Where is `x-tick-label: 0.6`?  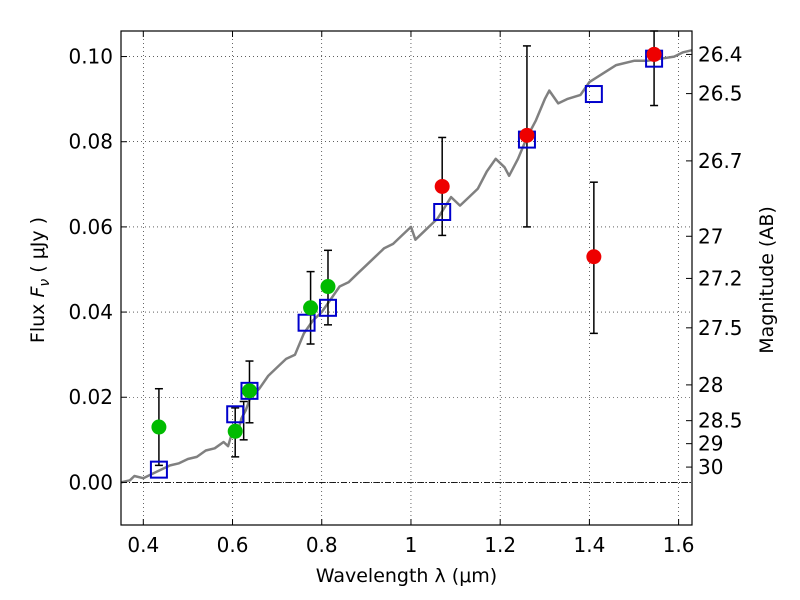 x-tick-label: 0.6 is located at coordinates (233, 545).